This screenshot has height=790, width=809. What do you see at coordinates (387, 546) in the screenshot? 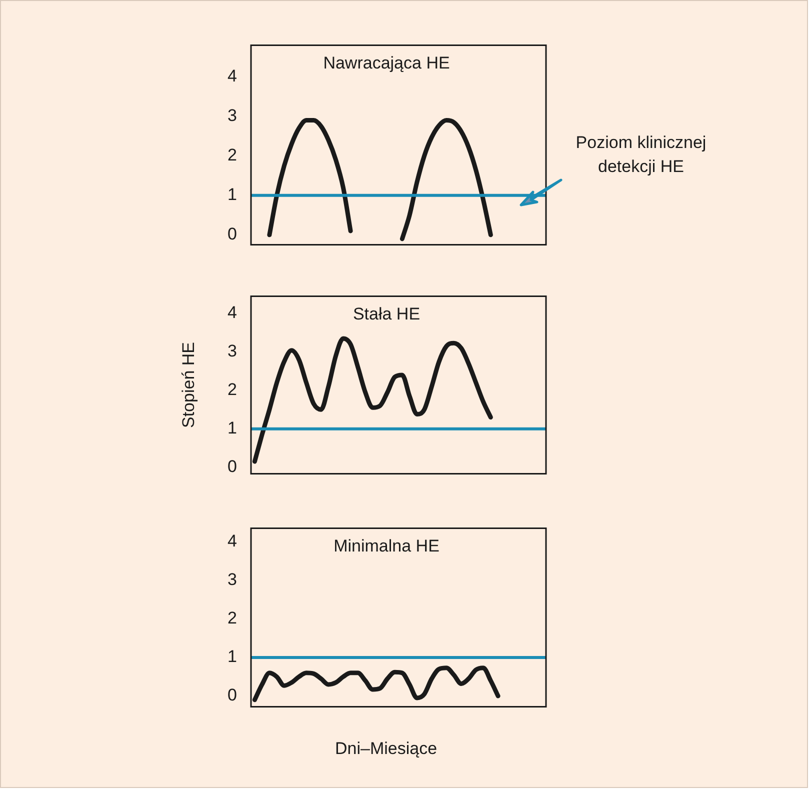
I see `text: Minimalna HE` at bounding box center [387, 546].